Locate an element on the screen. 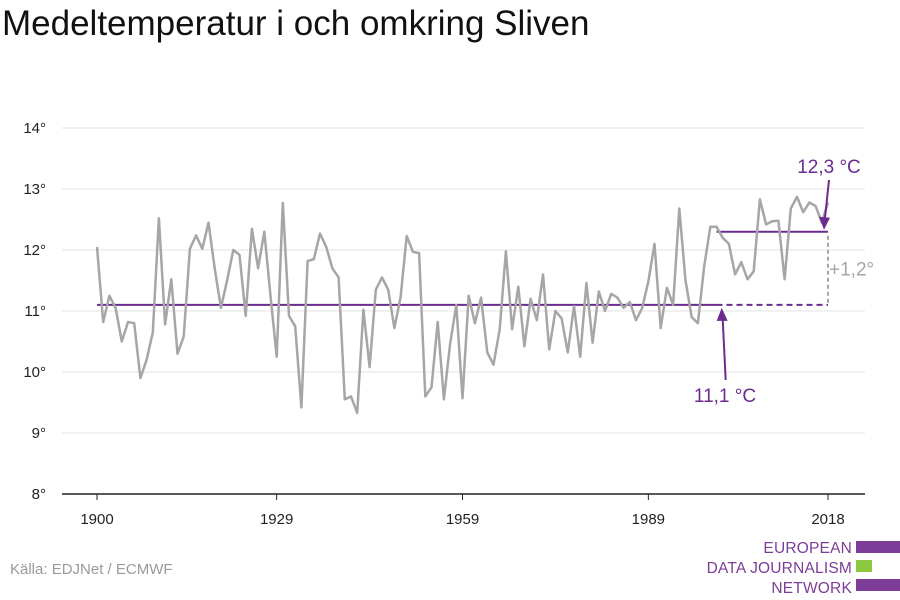  y-tick-label: 14° is located at coordinates (34, 128).